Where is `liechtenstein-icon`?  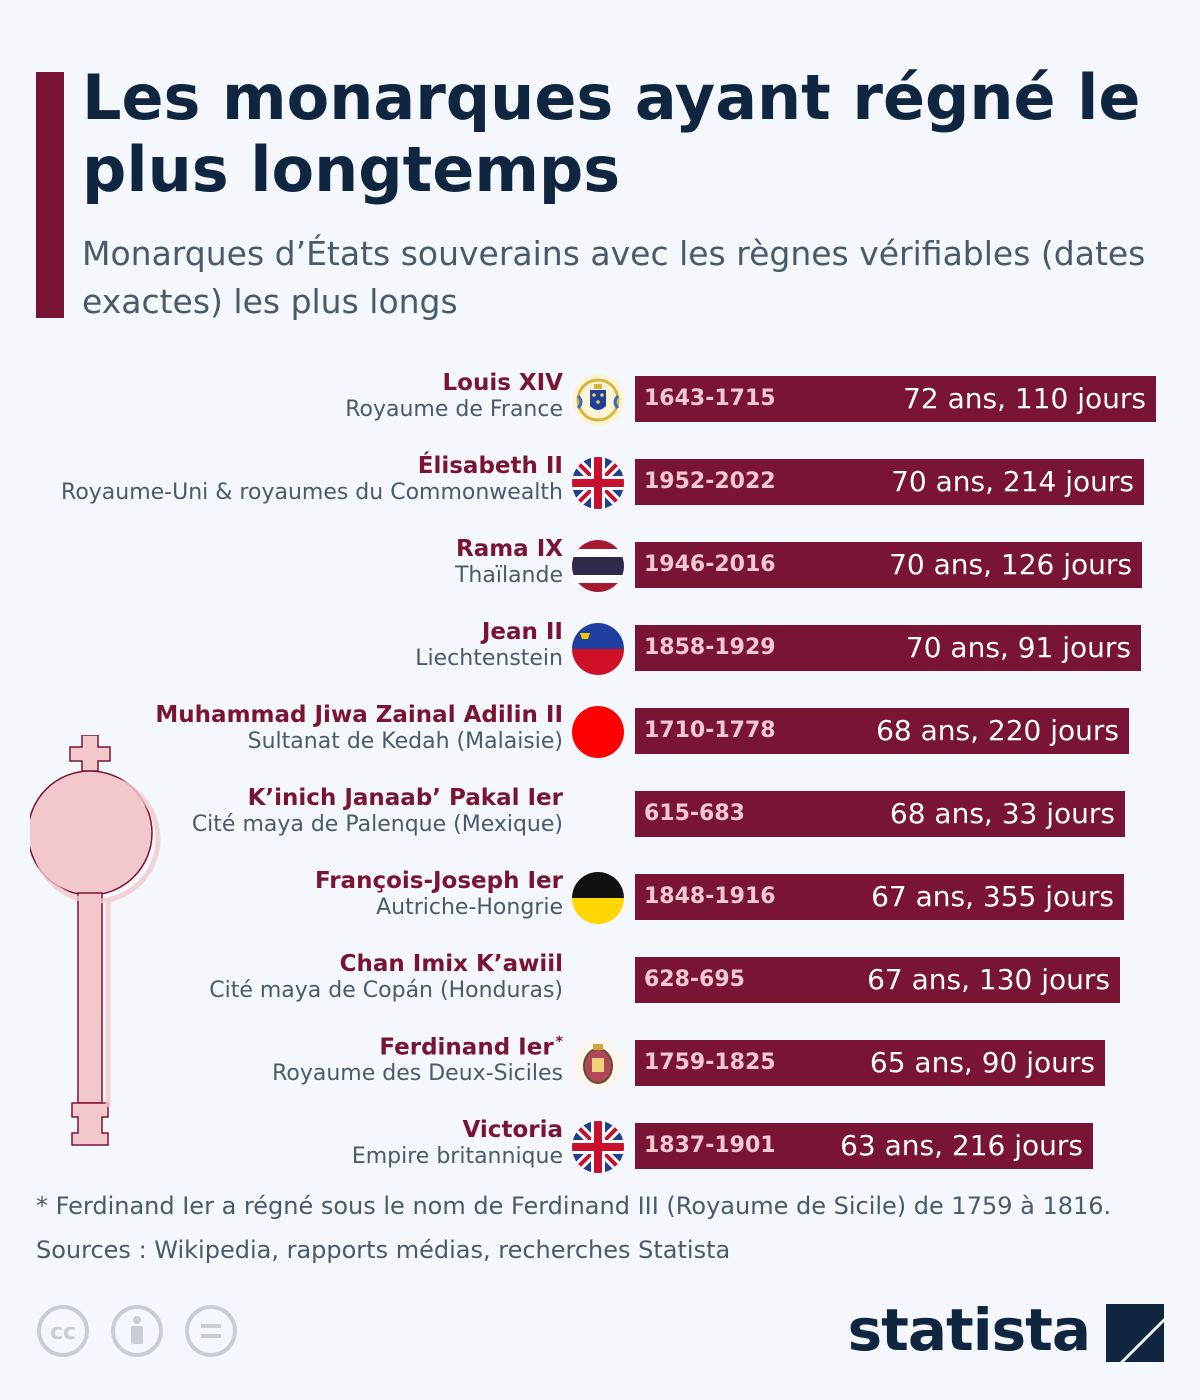 liechtenstein-icon is located at coordinates (598, 649).